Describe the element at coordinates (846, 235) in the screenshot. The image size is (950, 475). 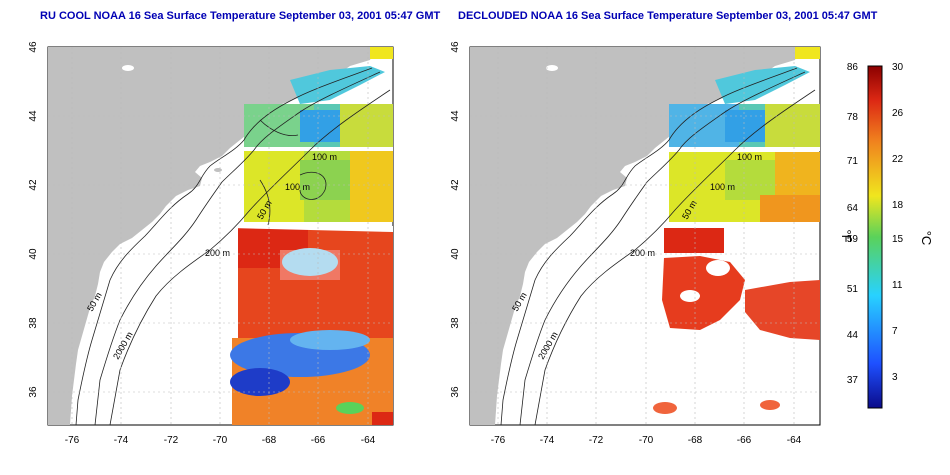
I see `fahrenheit-label: °F` at that location.